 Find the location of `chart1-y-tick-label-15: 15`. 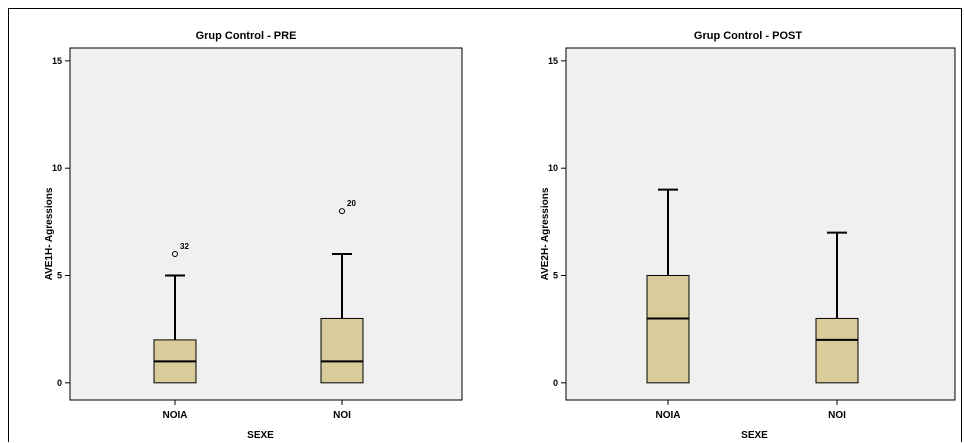

chart1-y-tick-label-15: 15 is located at coordinates (553, 61).